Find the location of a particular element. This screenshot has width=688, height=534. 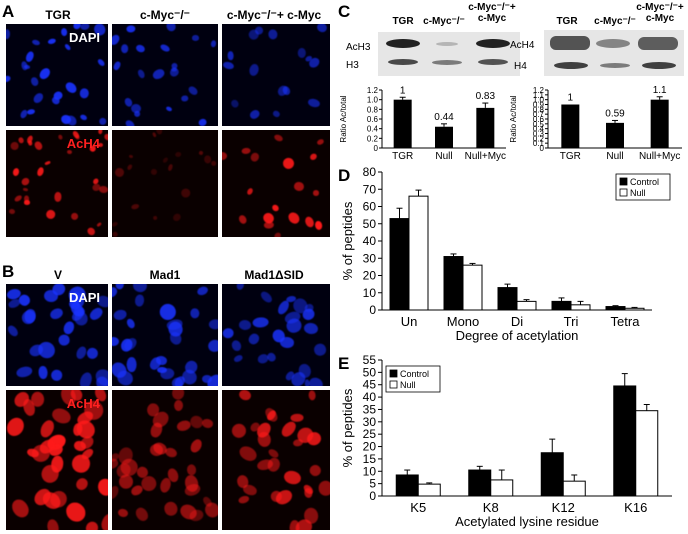

micrograph-a-tgr-dapi: DAPI is located at coordinates (57, 75).